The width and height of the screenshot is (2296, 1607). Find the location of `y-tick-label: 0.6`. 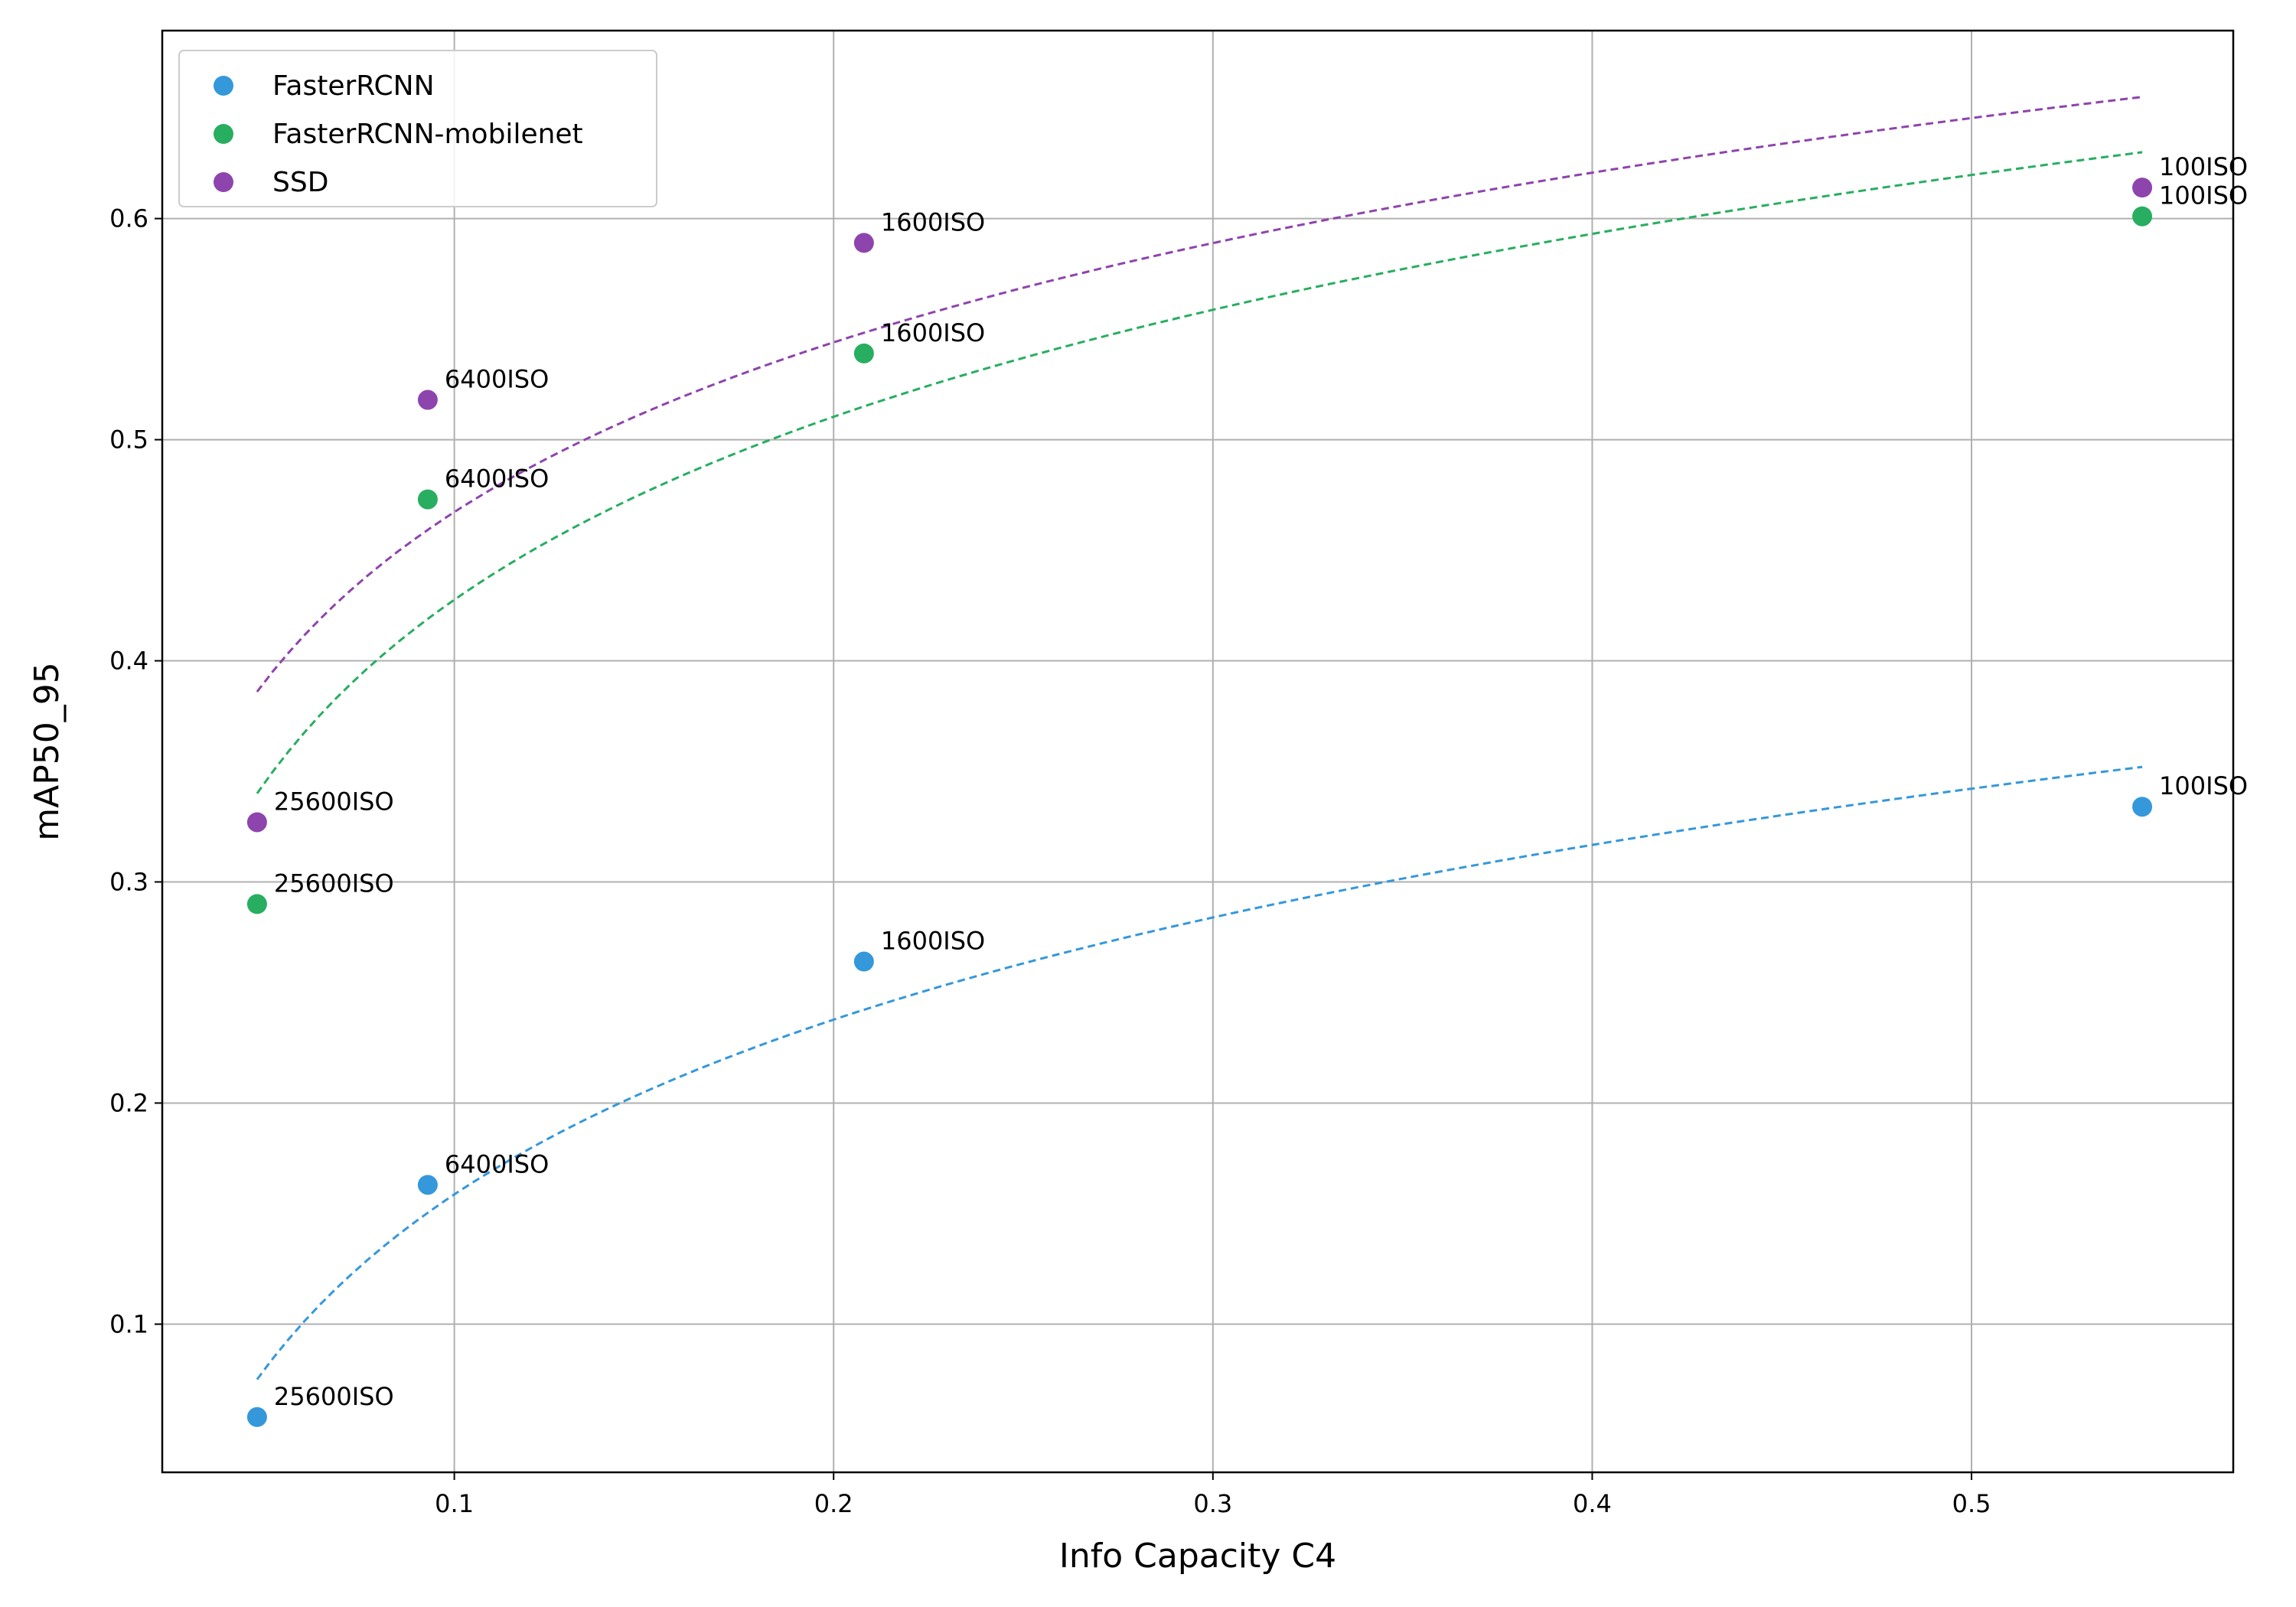

y-tick-label: 0.6 is located at coordinates (128, 218).